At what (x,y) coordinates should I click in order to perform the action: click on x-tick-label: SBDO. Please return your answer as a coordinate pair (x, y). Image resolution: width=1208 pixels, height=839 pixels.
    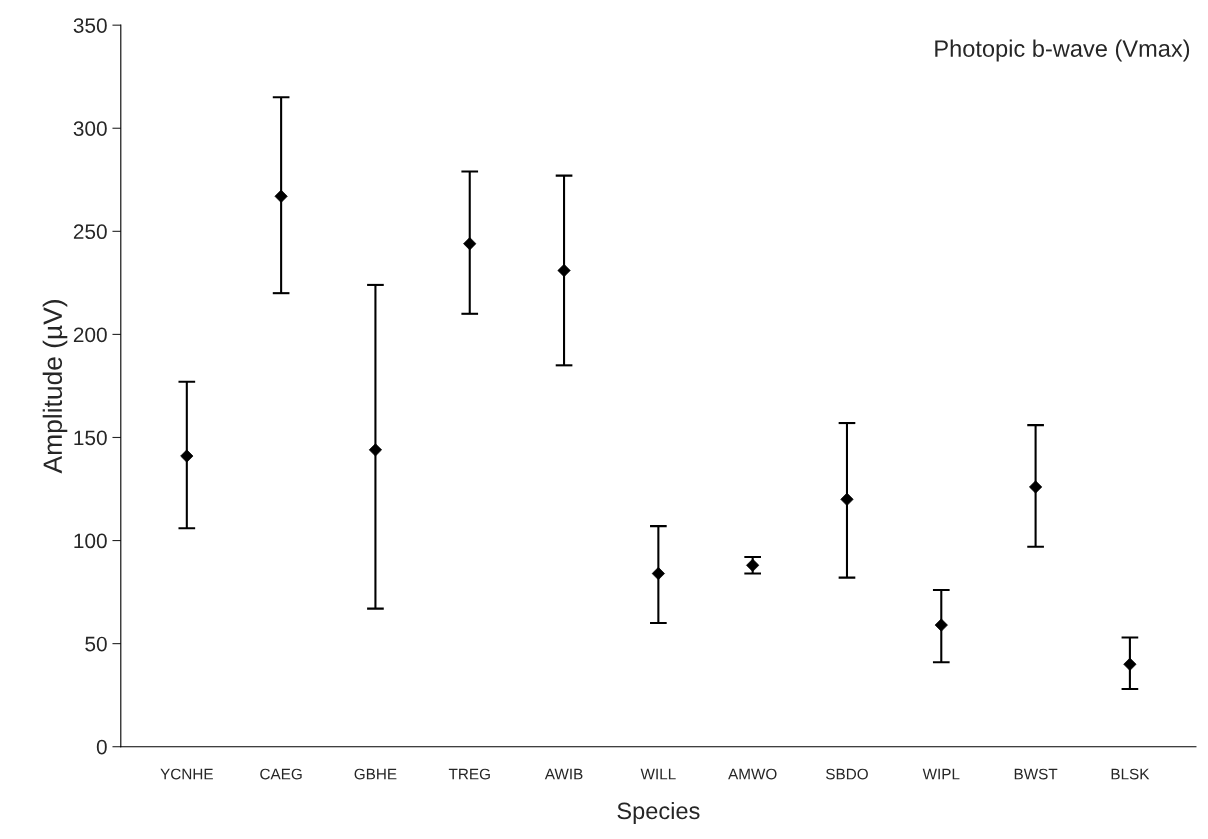
    Looking at the image, I should click on (847, 774).